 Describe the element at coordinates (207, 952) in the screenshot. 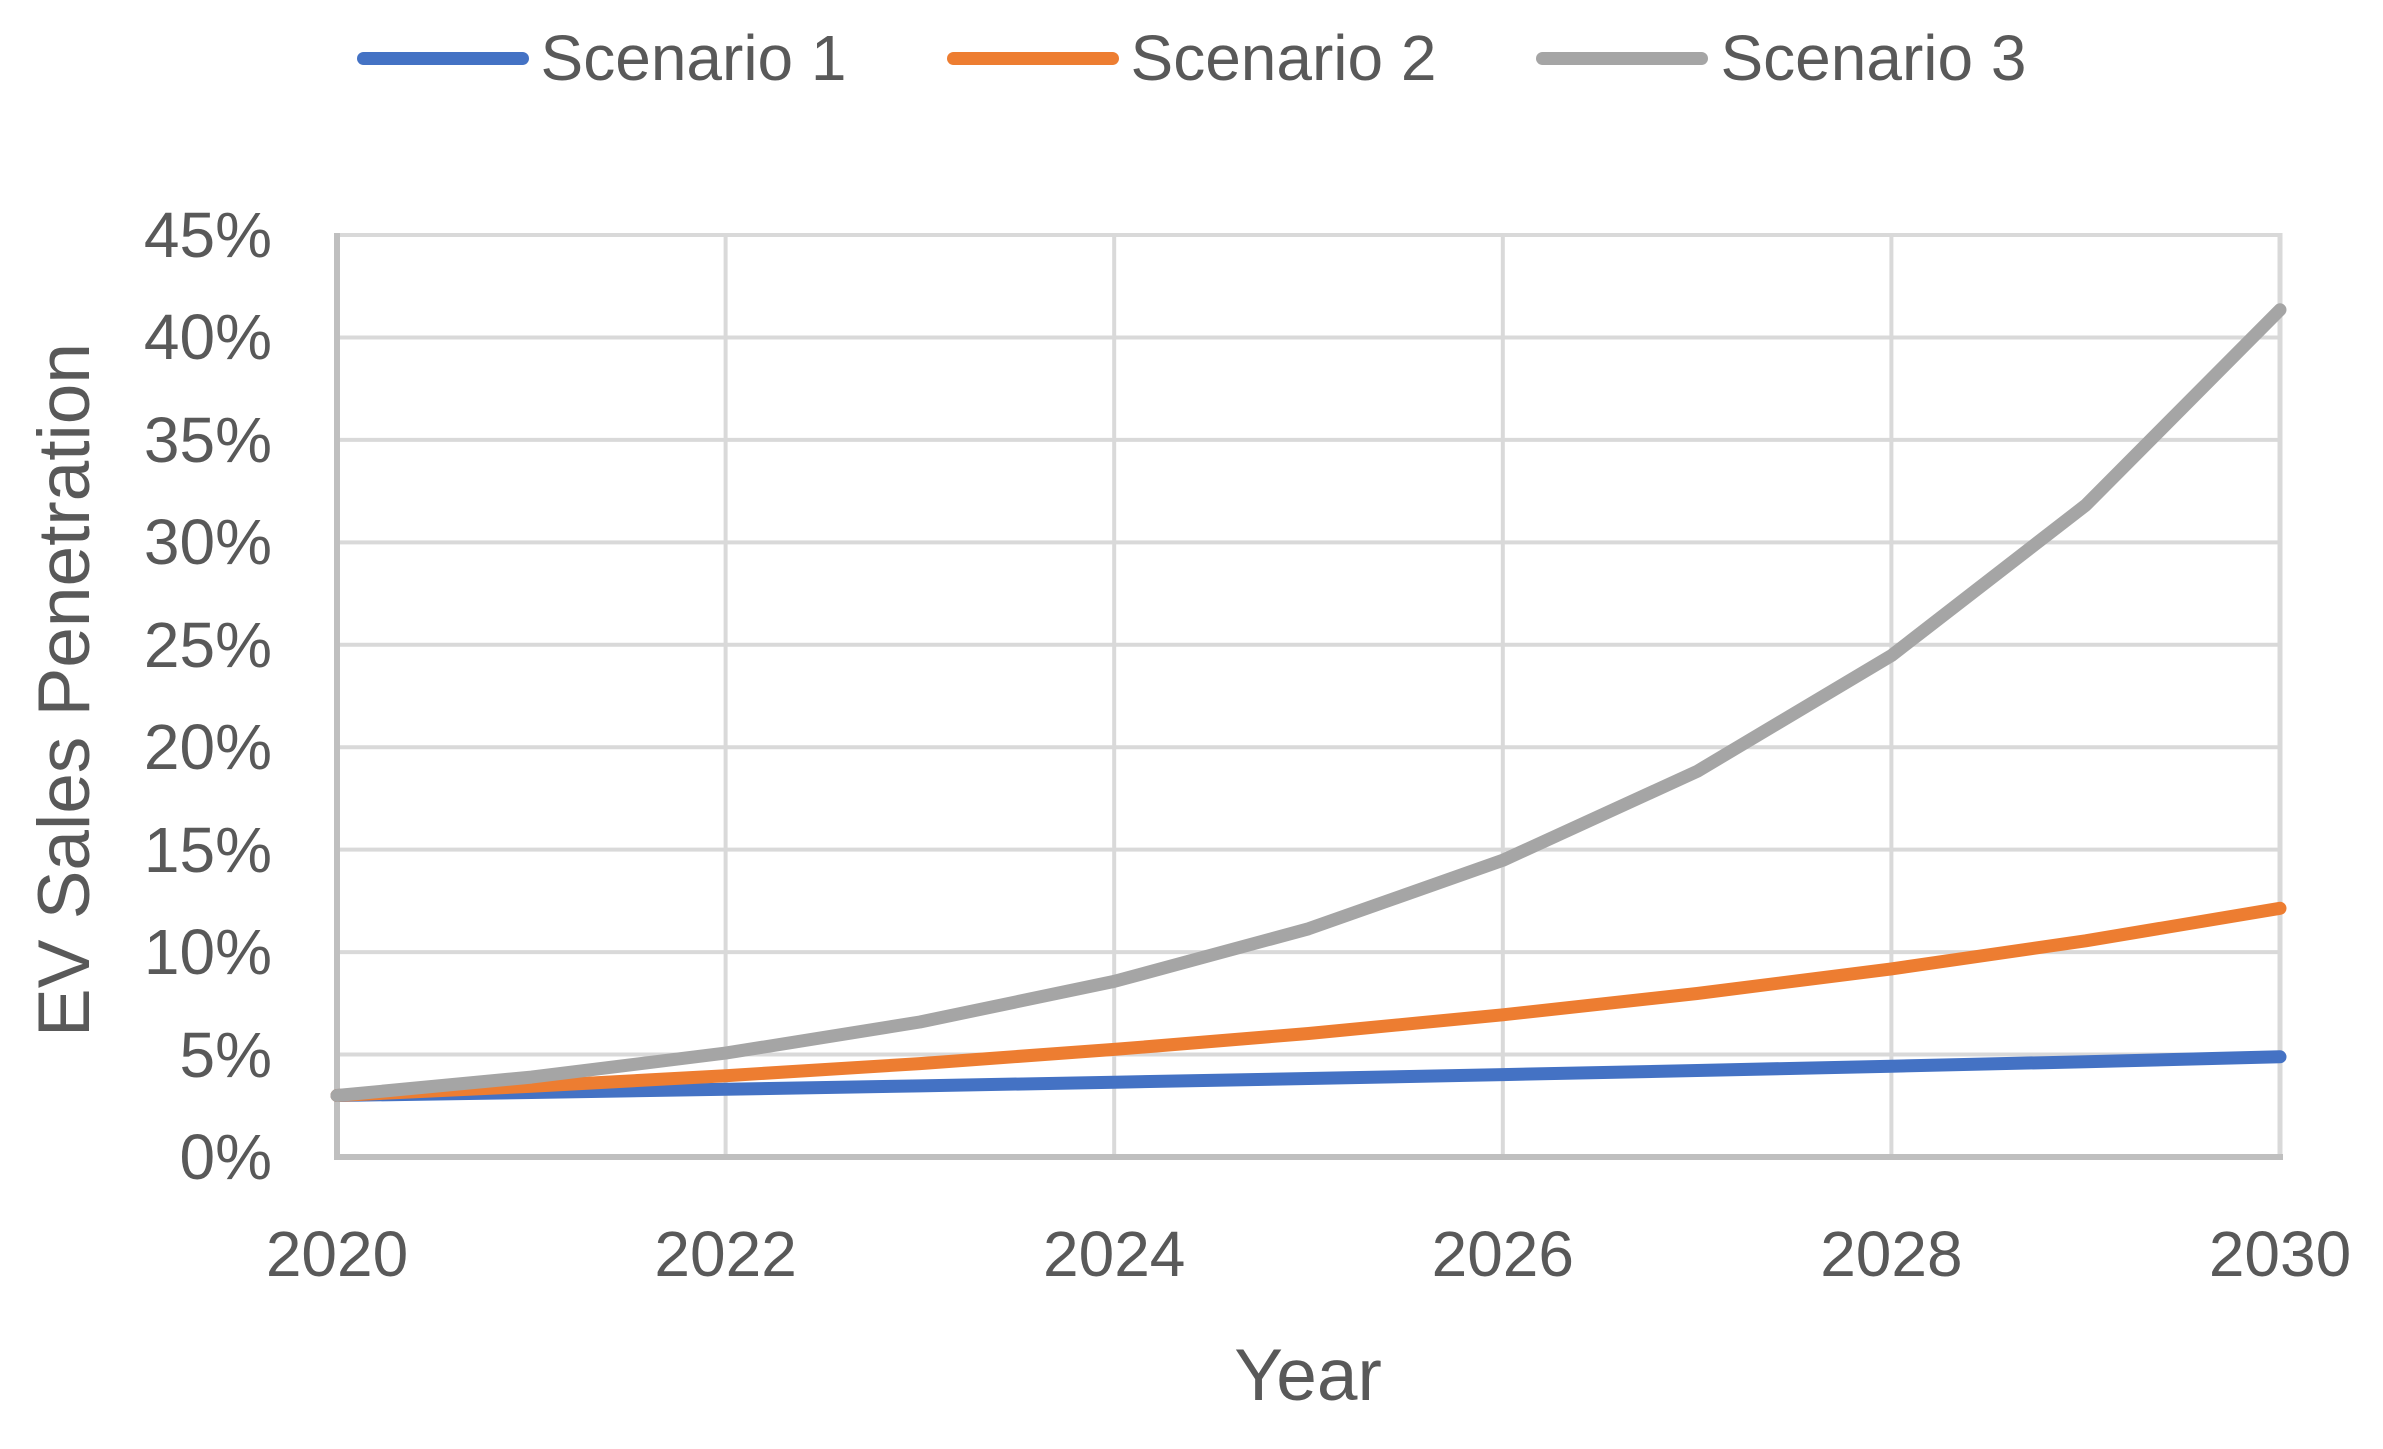

I see `y-tick-label: 10%` at that location.